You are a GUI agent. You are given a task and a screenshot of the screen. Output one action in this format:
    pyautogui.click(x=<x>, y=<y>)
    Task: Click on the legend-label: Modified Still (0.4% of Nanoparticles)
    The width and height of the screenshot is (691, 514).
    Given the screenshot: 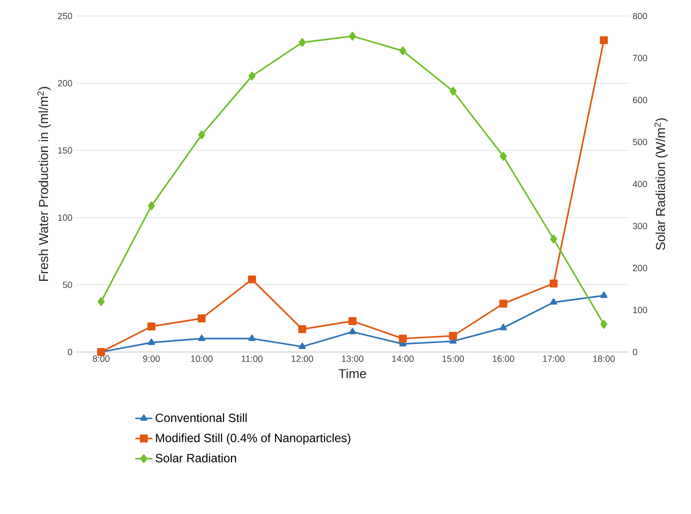 What is the action you would take?
    pyautogui.click(x=253, y=439)
    